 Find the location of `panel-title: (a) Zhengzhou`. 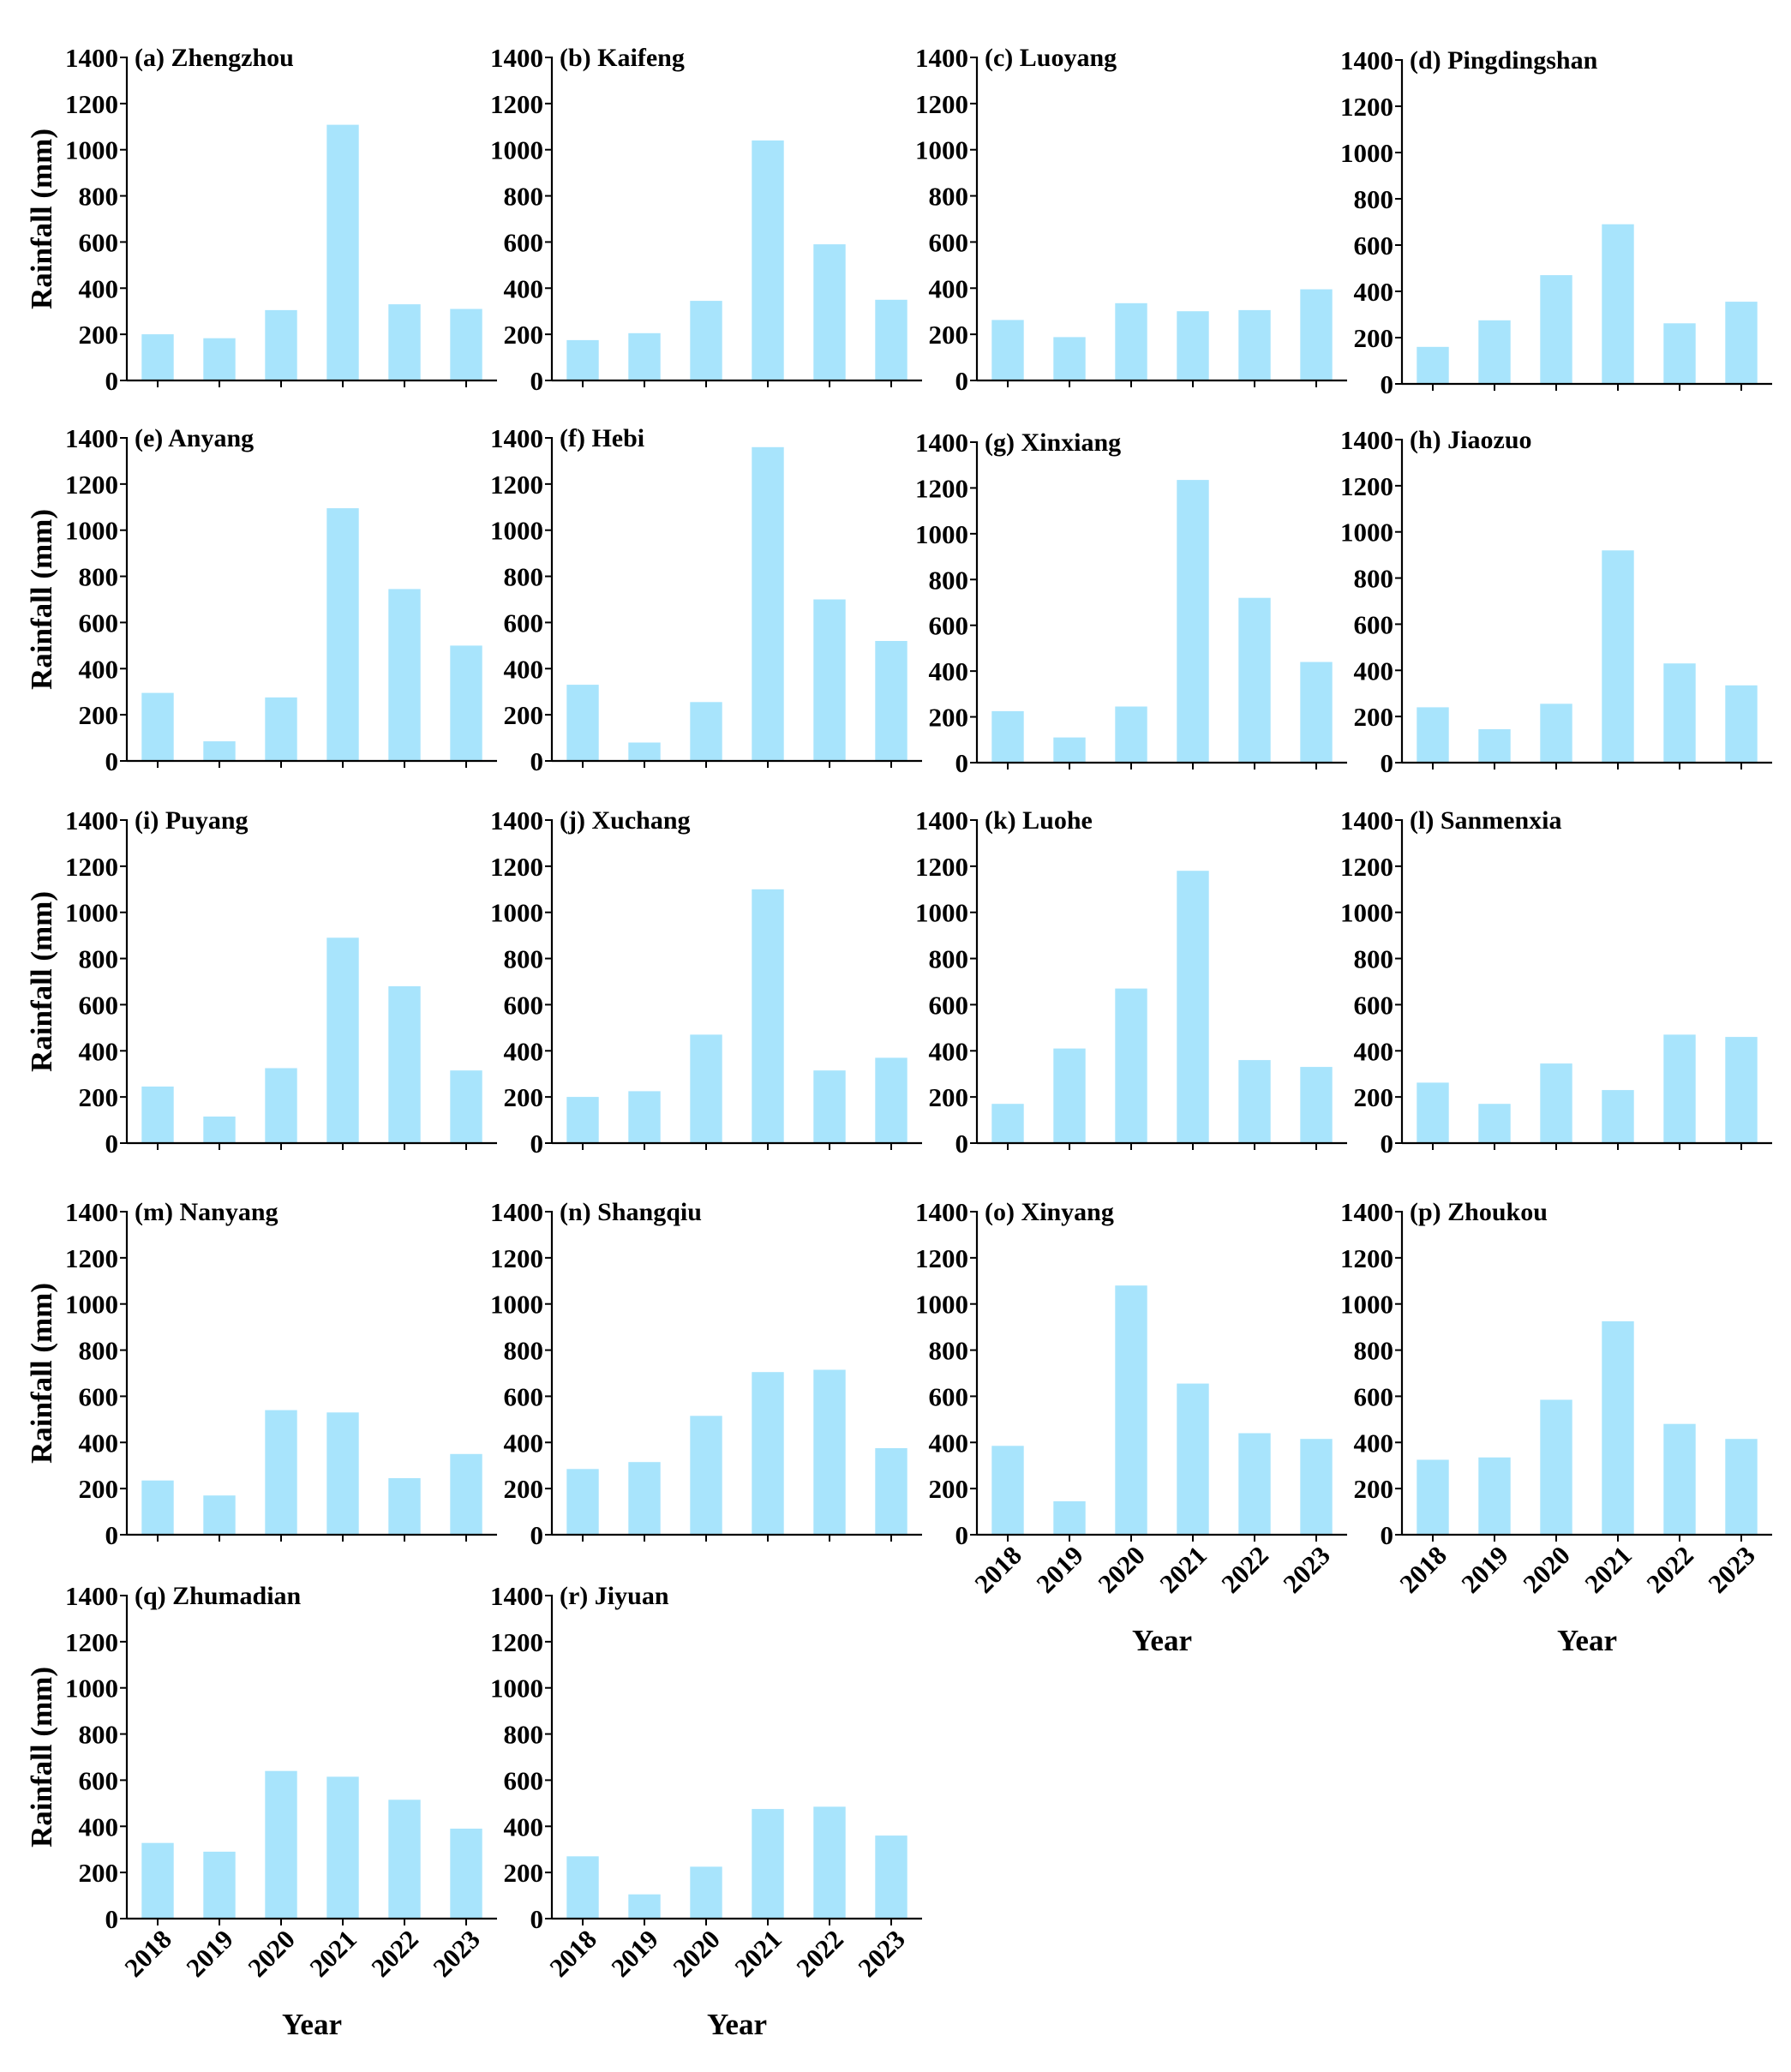

panel-title: (a) Zhengzhou is located at coordinates (214, 58).